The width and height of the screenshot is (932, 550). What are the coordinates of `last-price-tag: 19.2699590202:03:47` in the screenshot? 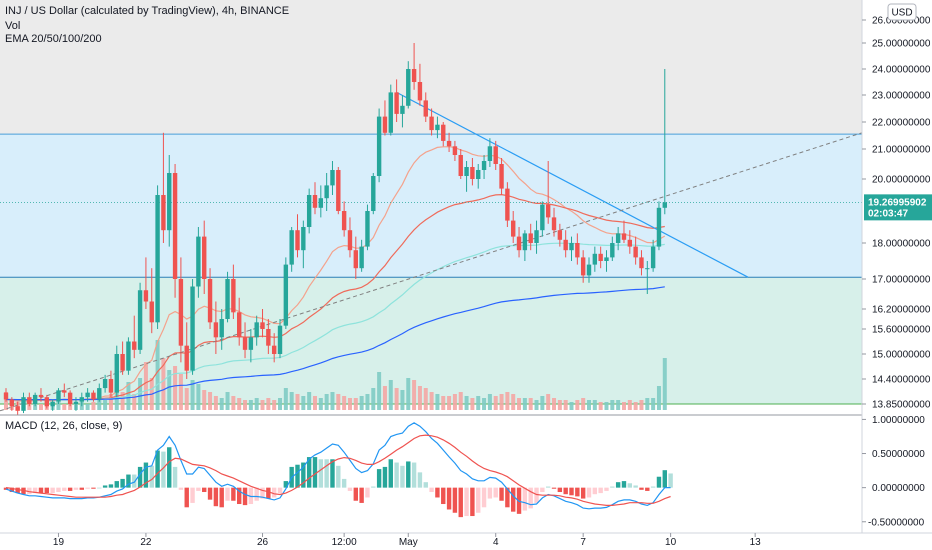 It's located at (898, 207).